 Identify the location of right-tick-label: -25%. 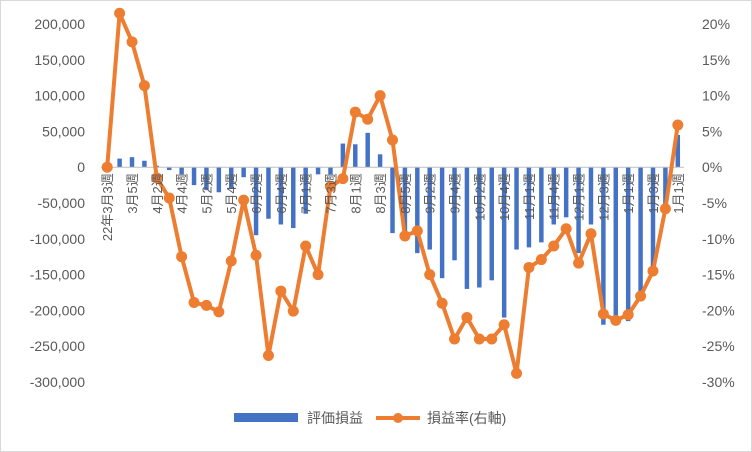
(718, 346).